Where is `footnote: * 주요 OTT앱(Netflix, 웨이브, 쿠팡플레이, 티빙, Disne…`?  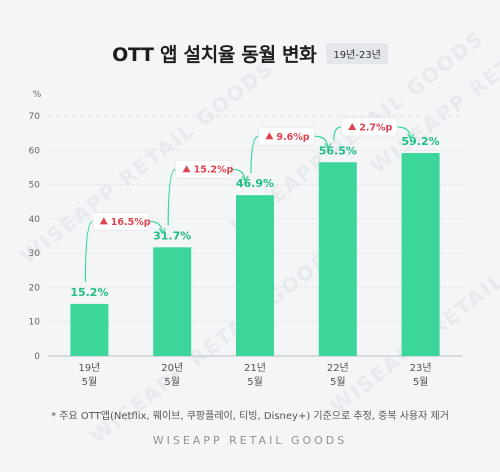 footnote: * 주요 OTT앱(Netflix, 웨이브, 쿠팡플레이, 티빙, Disne… is located at coordinates (250, 416).